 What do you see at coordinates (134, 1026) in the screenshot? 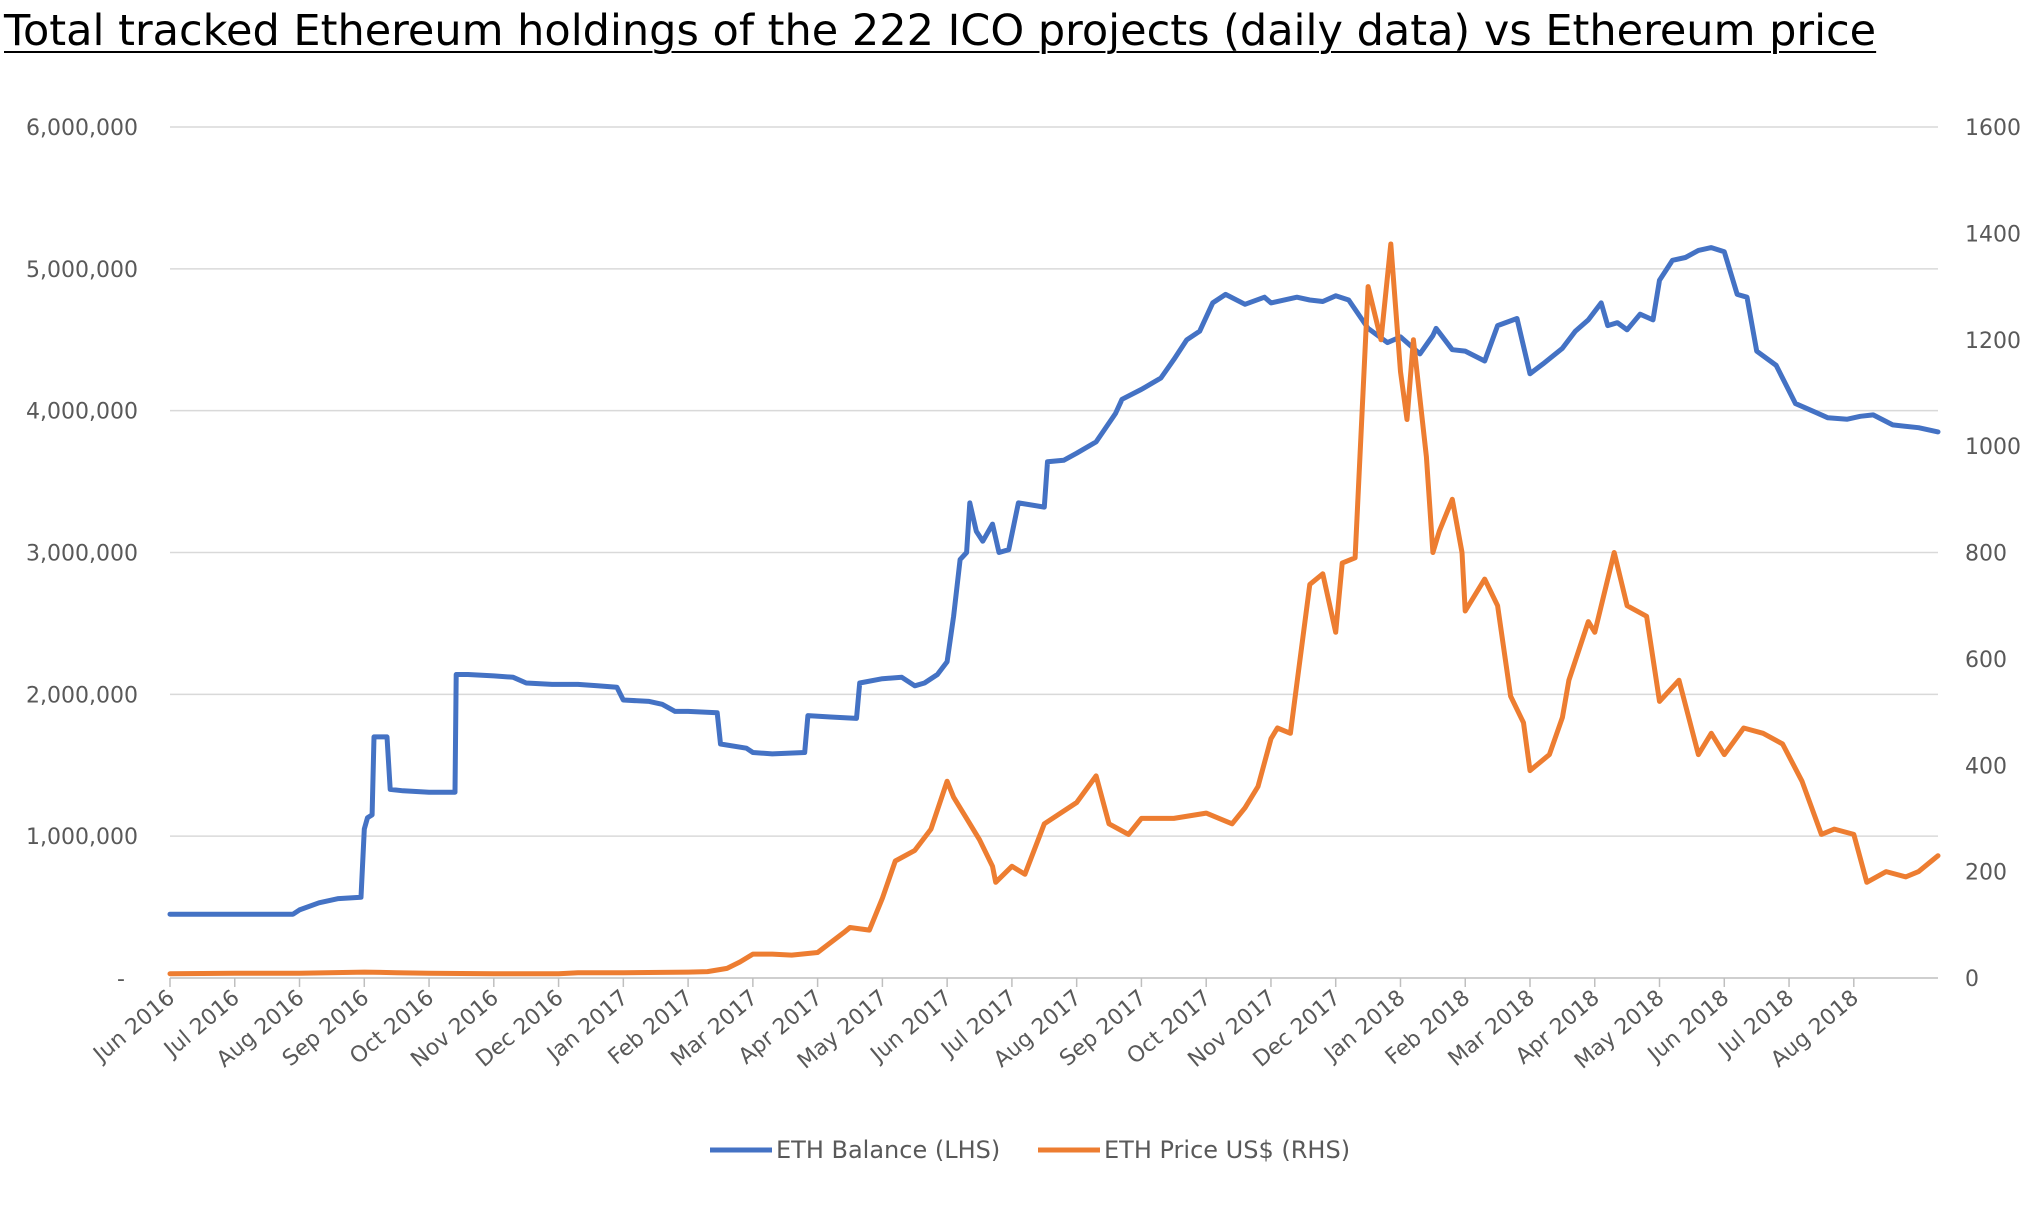
I see `x-tick-label: Jun 2016` at bounding box center [134, 1026].